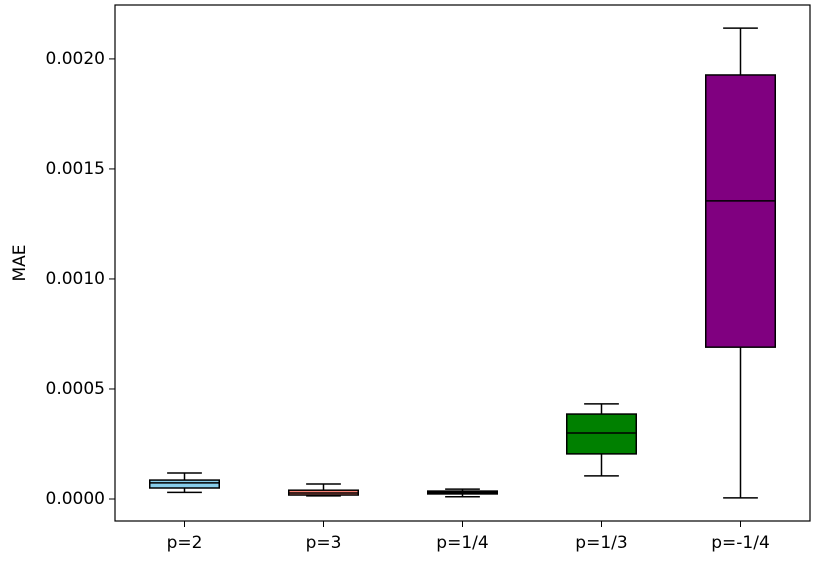 This screenshot has height=564, width=816. Describe the element at coordinates (75, 169) in the screenshot. I see `y-tick-label: 0.0015` at that location.